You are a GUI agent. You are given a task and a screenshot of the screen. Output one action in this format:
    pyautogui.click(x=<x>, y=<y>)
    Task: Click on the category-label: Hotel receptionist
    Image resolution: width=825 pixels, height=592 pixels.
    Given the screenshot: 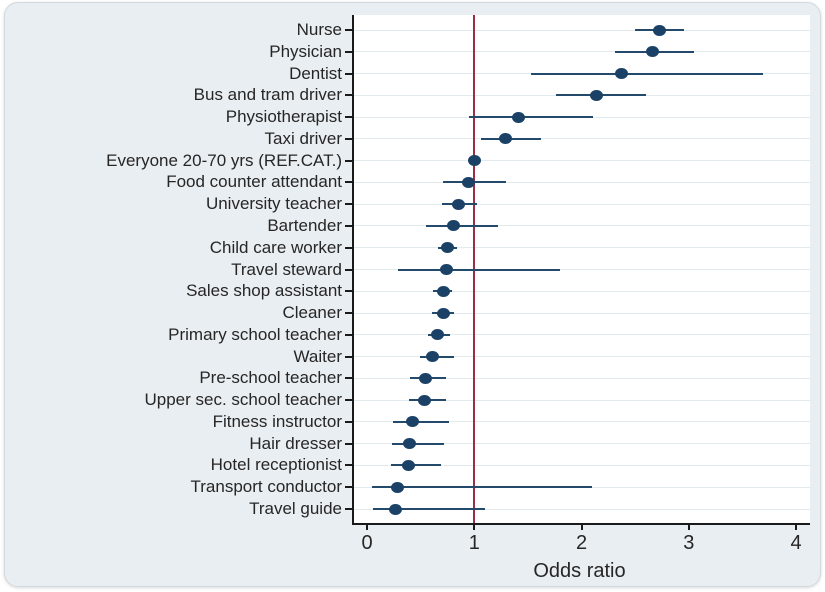 What is the action you would take?
    pyautogui.click(x=276, y=465)
    